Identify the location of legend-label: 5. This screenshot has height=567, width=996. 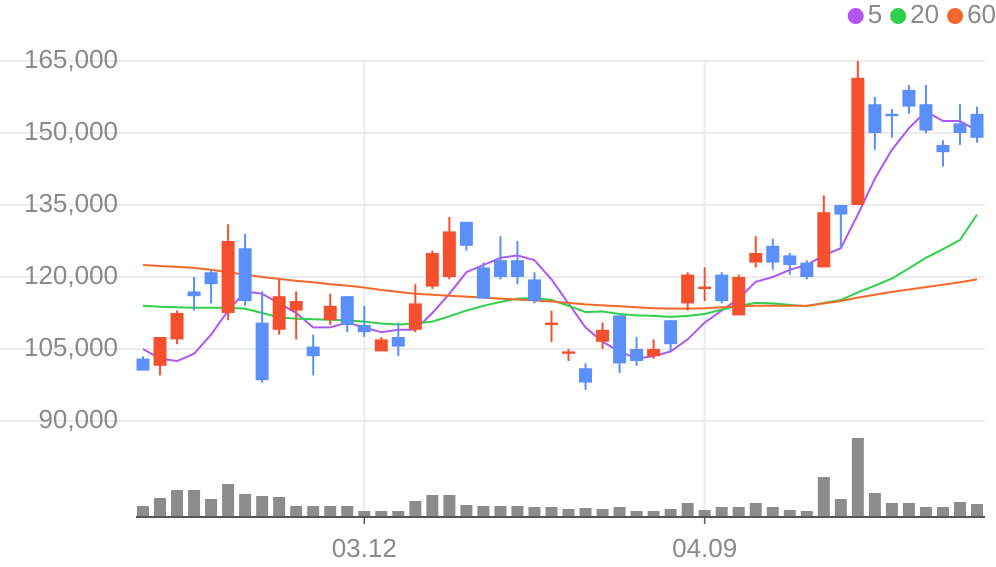
(875, 14).